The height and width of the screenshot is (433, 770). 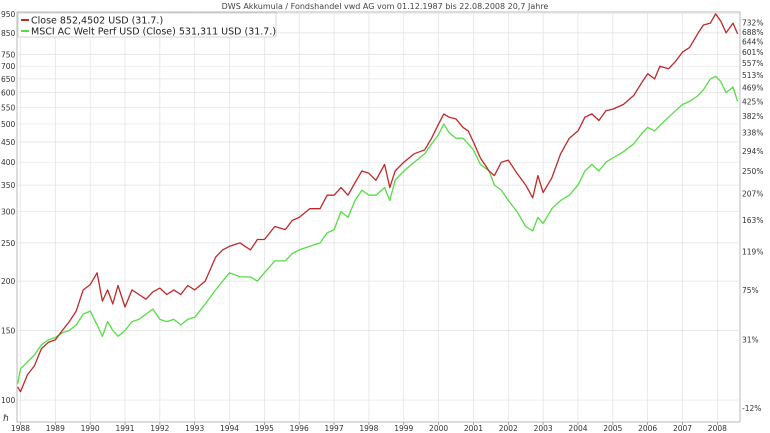 What do you see at coordinates (8, 33) in the screenshot?
I see `y-tick-label-left: 850` at bounding box center [8, 33].